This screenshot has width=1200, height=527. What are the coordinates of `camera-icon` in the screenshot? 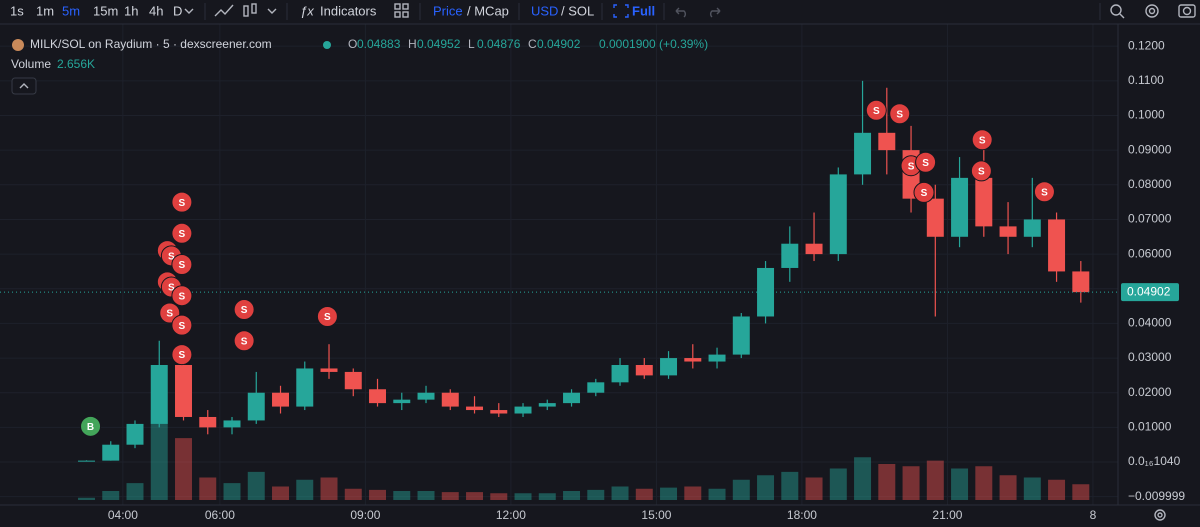 It's located at (1187, 11).